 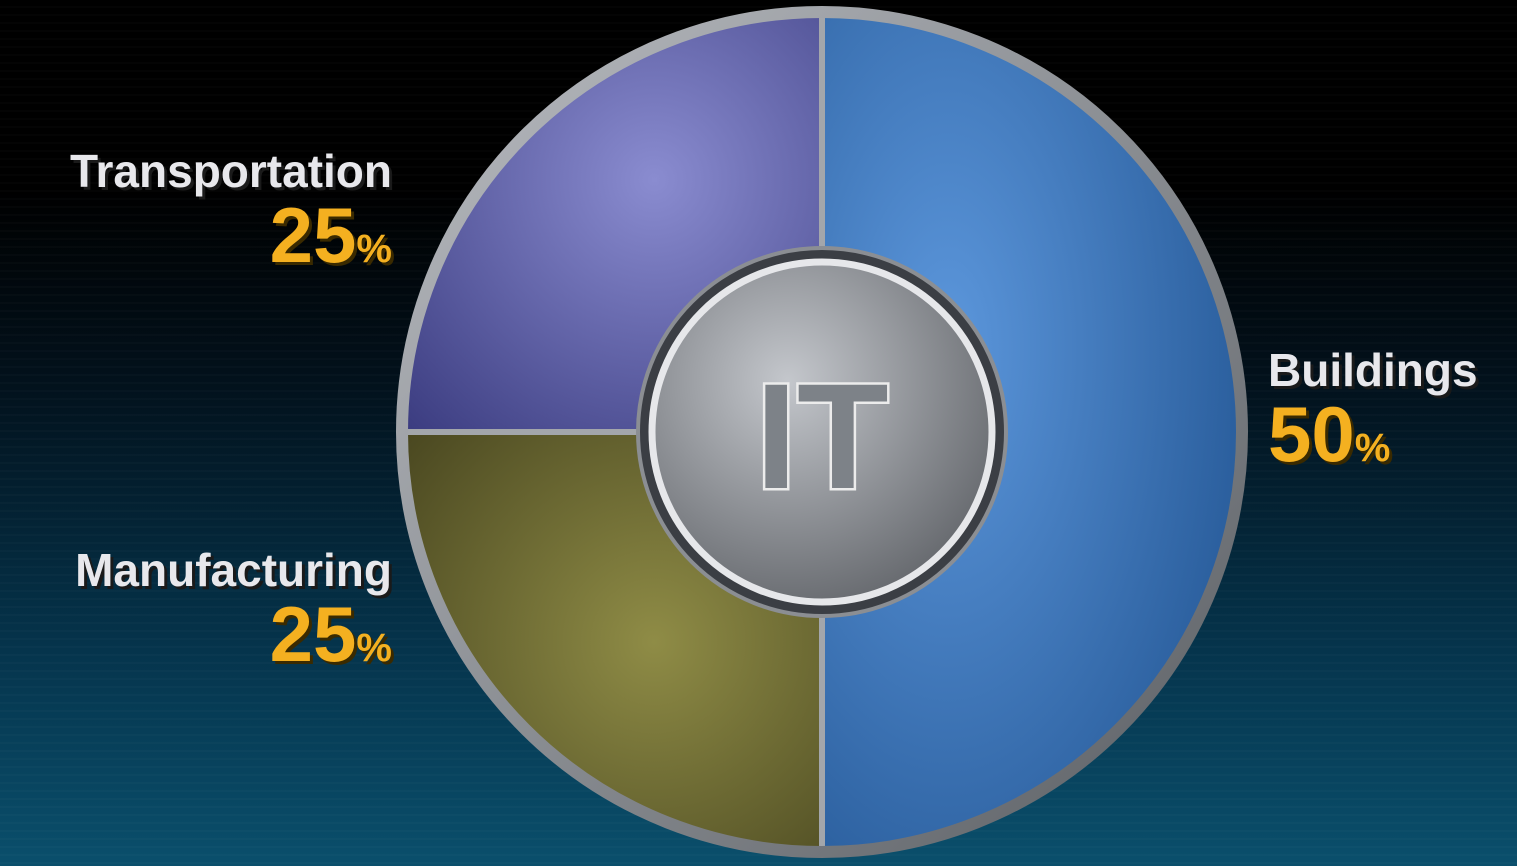 What do you see at coordinates (233, 645) in the screenshot?
I see `slice-value-manufacturing: 25%` at bounding box center [233, 645].